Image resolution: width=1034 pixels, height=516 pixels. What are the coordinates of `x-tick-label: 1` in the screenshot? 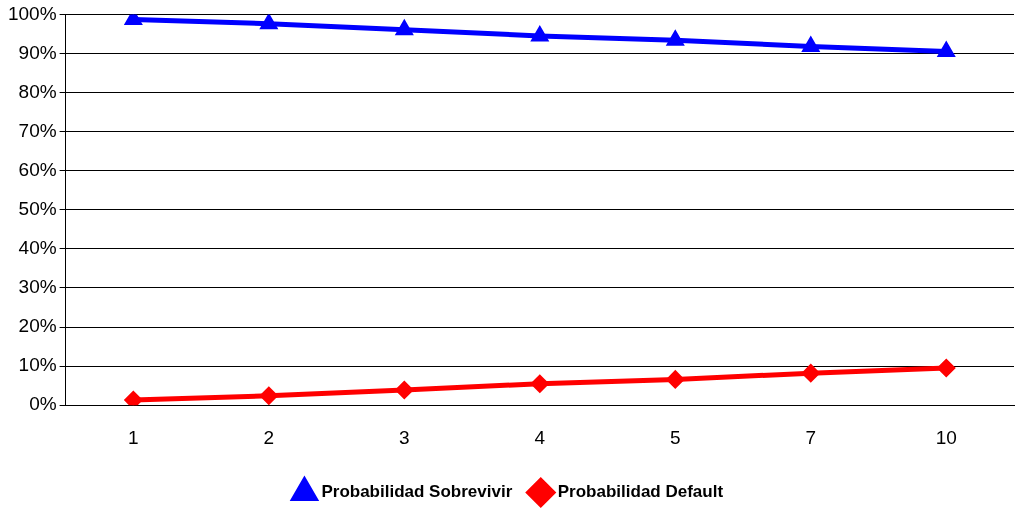 It's located at (133, 437).